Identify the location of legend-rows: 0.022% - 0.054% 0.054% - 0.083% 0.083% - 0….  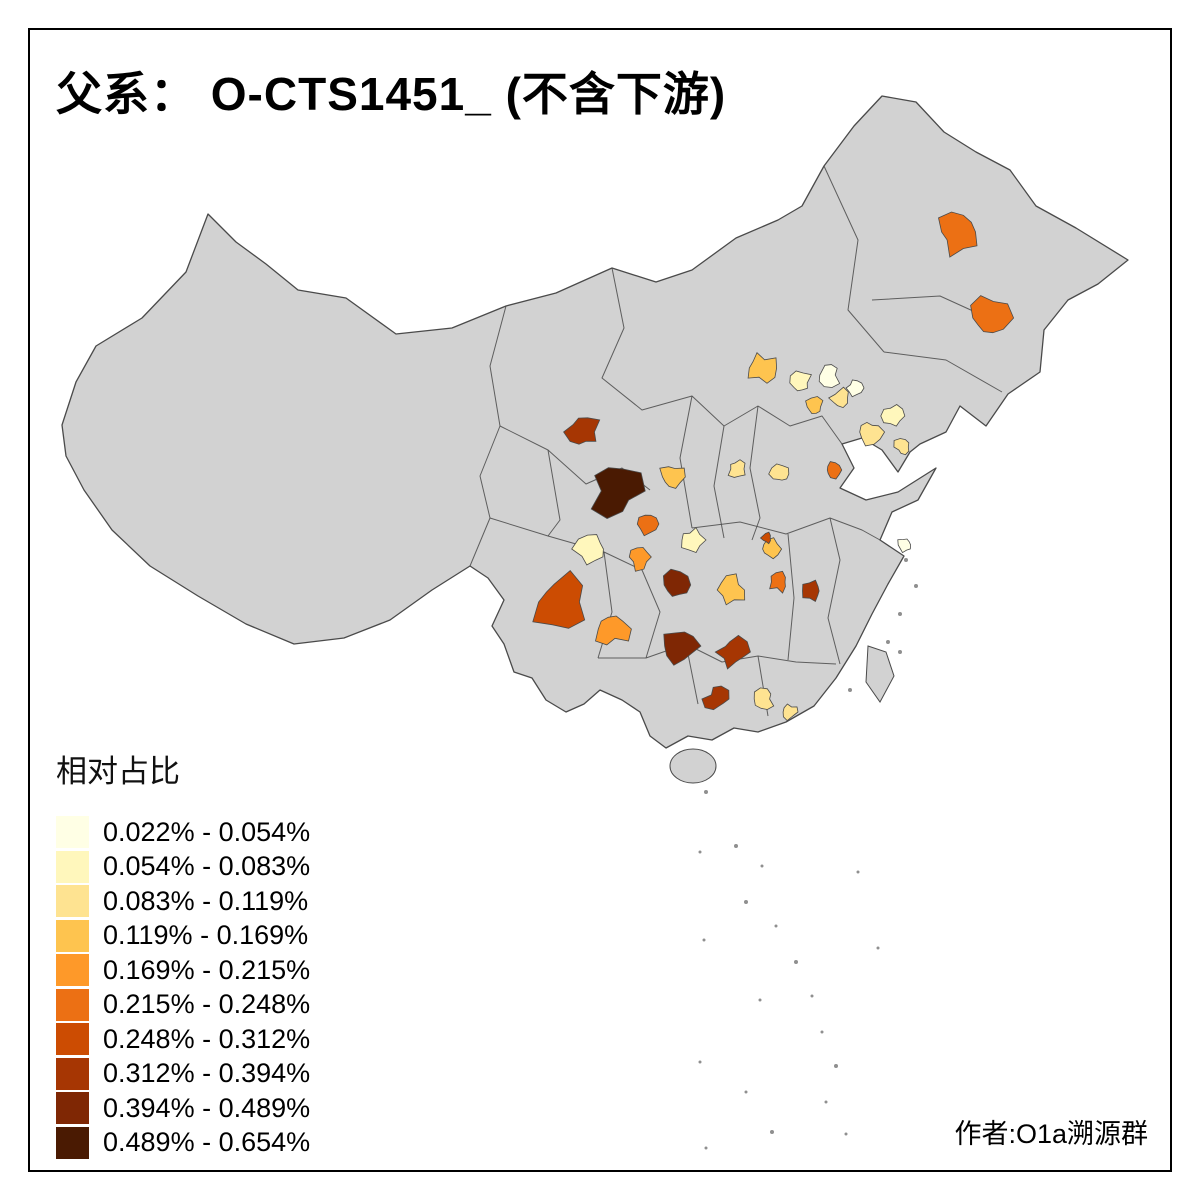
(183, 987).